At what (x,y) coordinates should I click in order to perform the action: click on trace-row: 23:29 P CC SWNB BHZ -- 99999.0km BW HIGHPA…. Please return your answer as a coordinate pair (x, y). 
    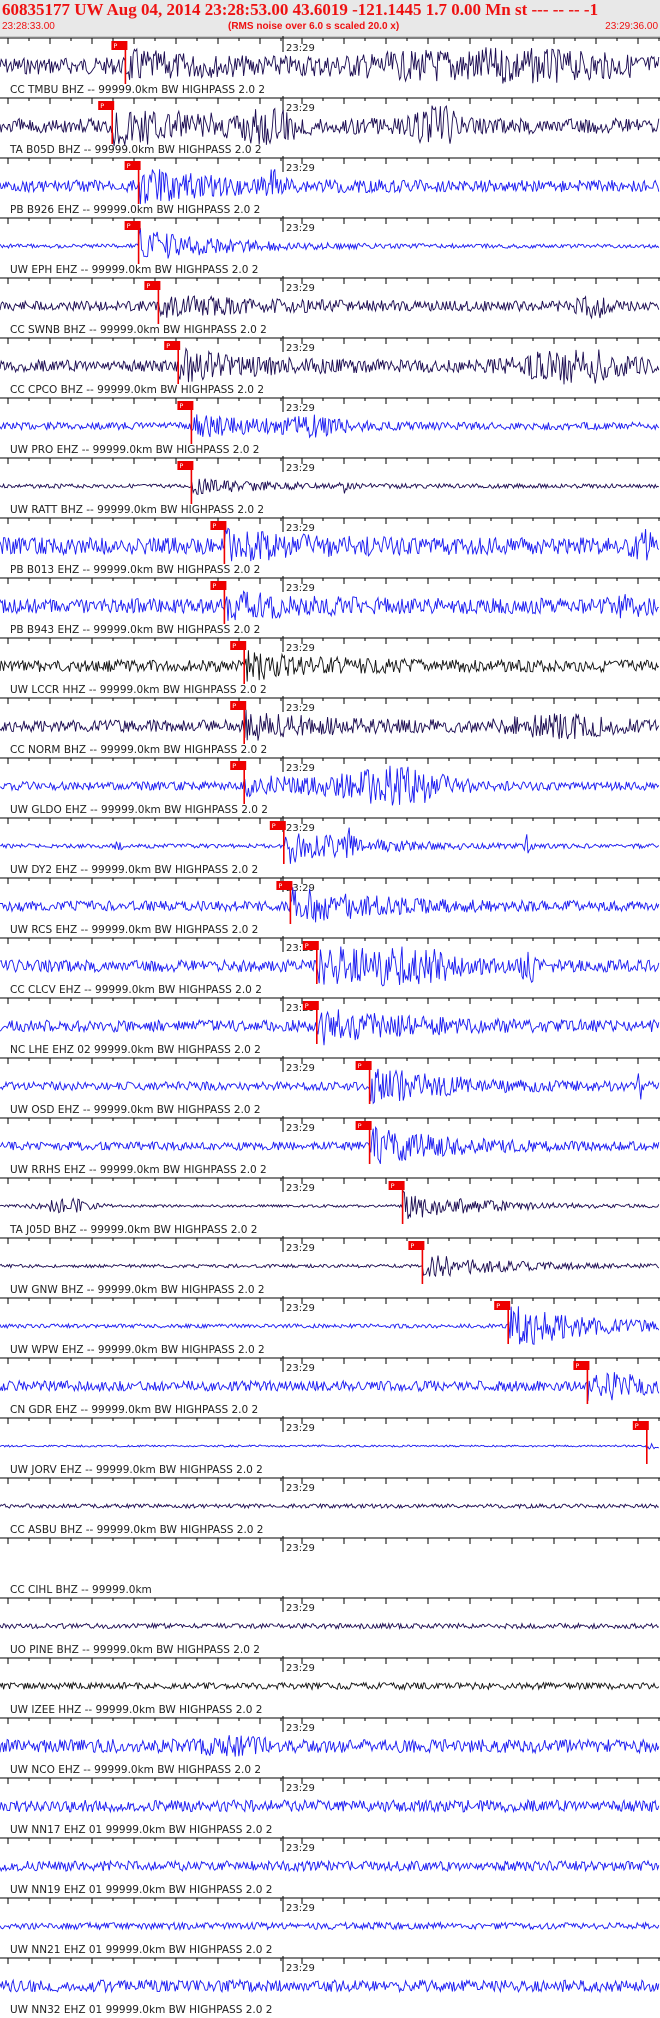
    Looking at the image, I should click on (330, 306).